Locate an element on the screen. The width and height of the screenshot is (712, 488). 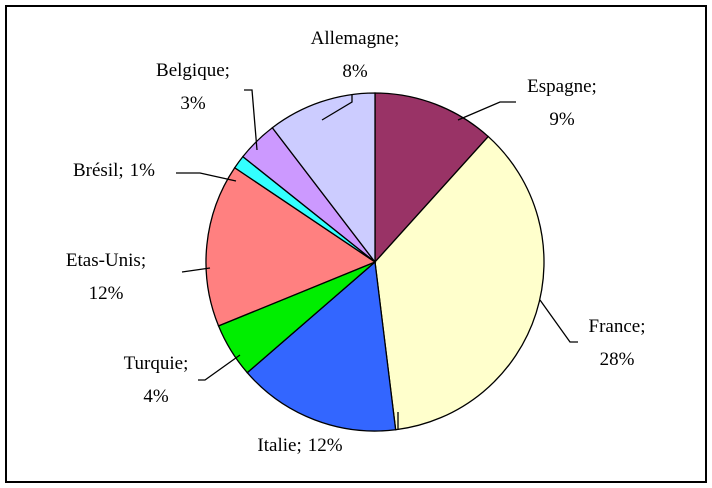
label-value: 4% is located at coordinates (156, 396).